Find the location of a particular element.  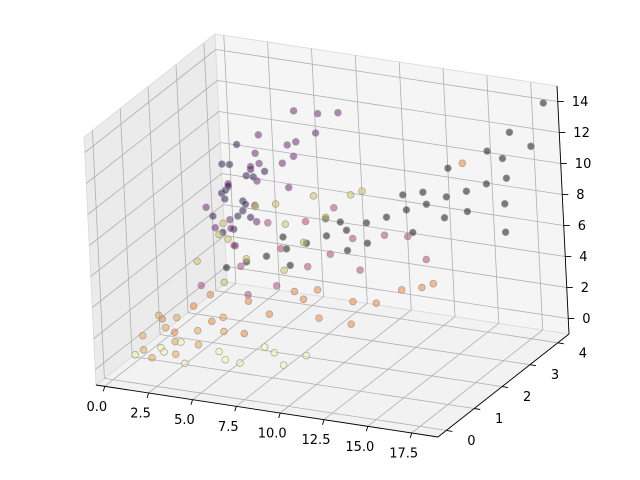

x-tick-label: 17.5 is located at coordinates (403, 454).